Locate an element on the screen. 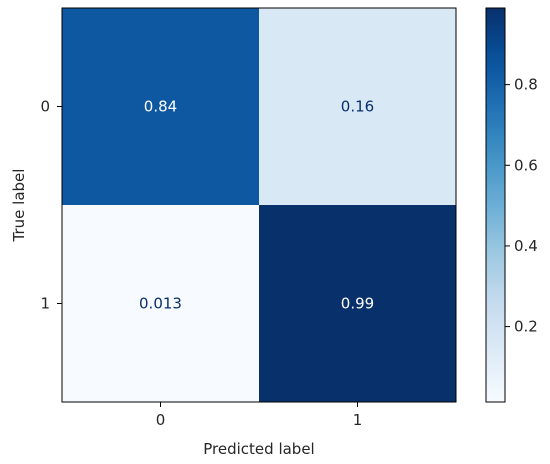 This screenshot has height=464, width=550. x-axis-label: Predicted label is located at coordinates (258, 449).